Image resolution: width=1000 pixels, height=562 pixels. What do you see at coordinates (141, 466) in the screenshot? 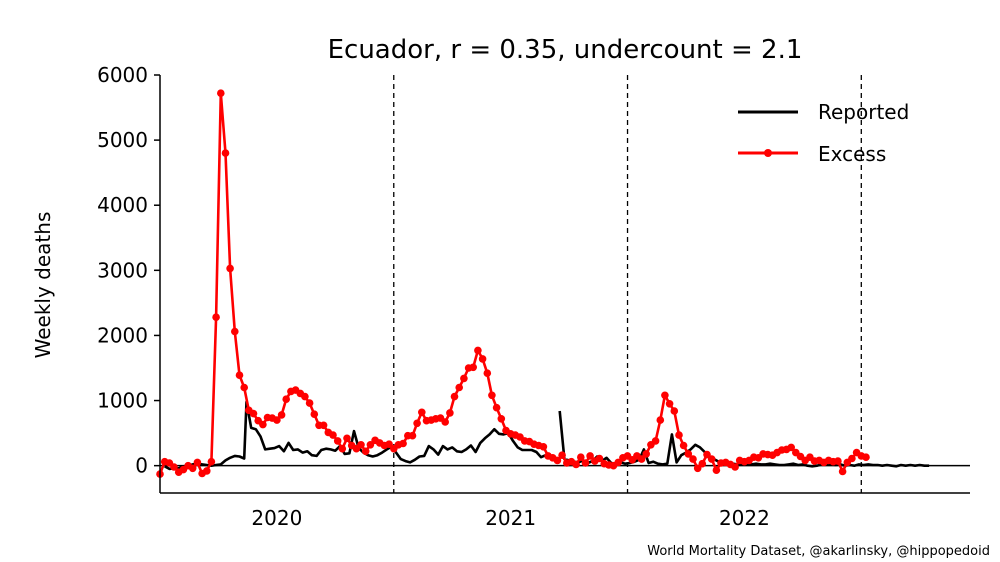
I see `y-tick-label-0: 0` at bounding box center [141, 466].